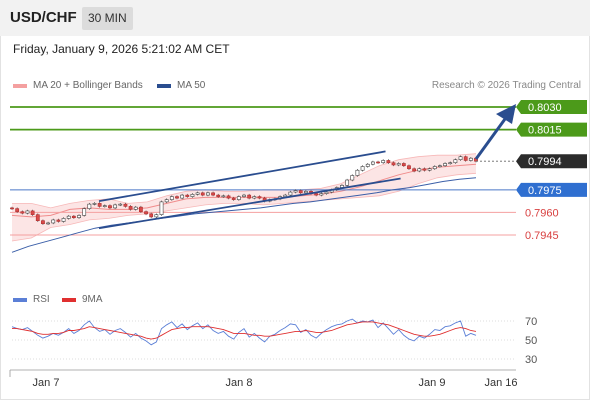  I want to click on x-label-jan-16: Jan 16, so click(500, 383).